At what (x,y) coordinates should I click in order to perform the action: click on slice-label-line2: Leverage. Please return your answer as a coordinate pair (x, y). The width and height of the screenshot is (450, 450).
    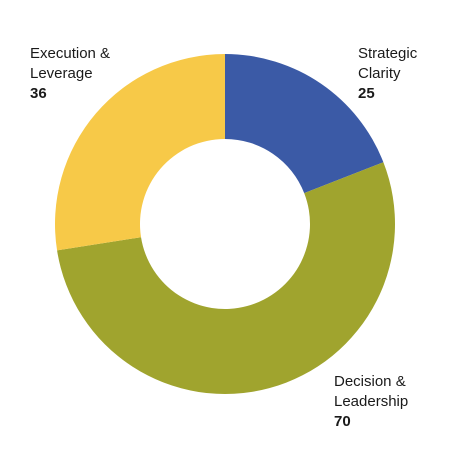
    Looking at the image, I should click on (61, 73).